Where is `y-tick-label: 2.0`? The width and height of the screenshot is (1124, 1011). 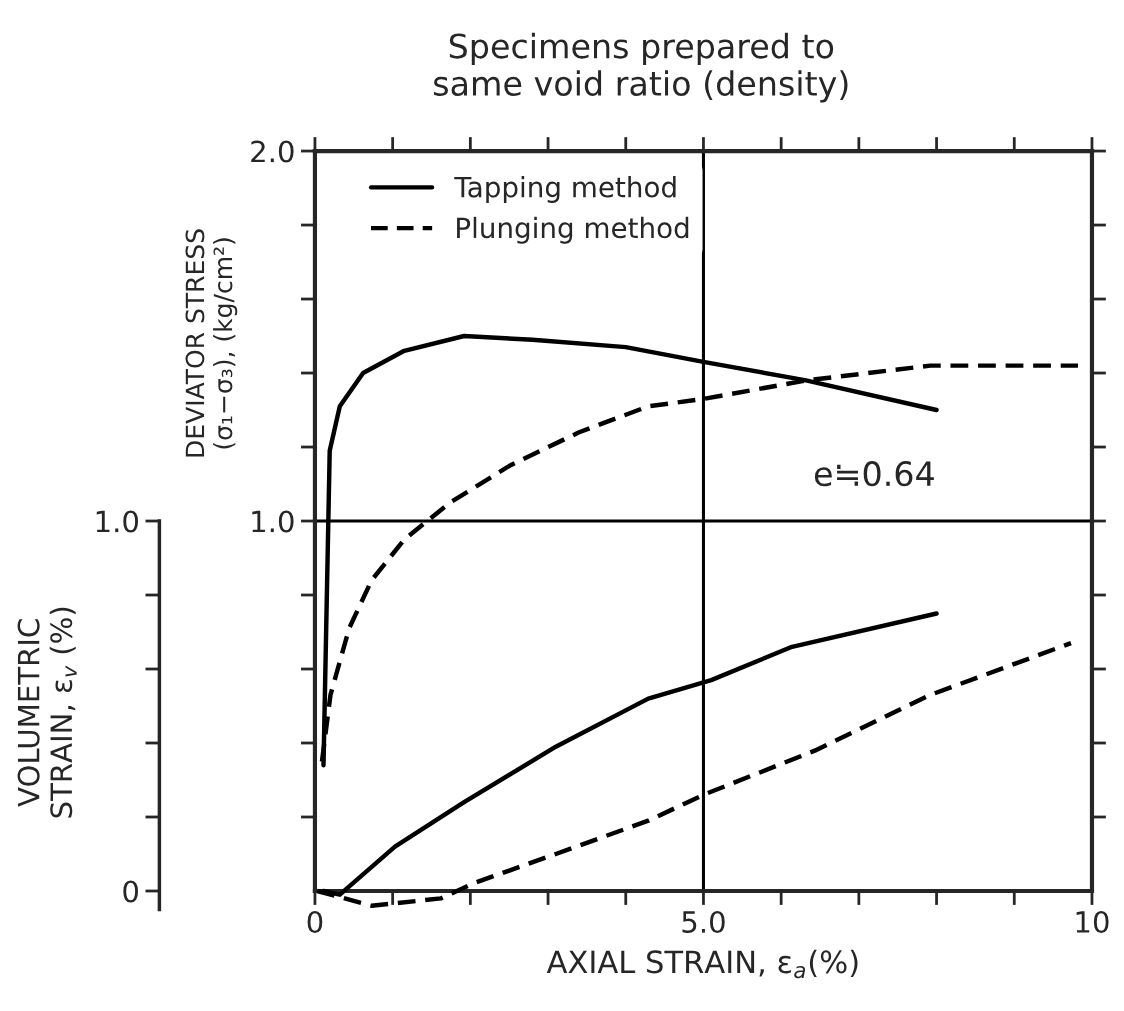
y-tick-label: 2.0 is located at coordinates (272, 151).